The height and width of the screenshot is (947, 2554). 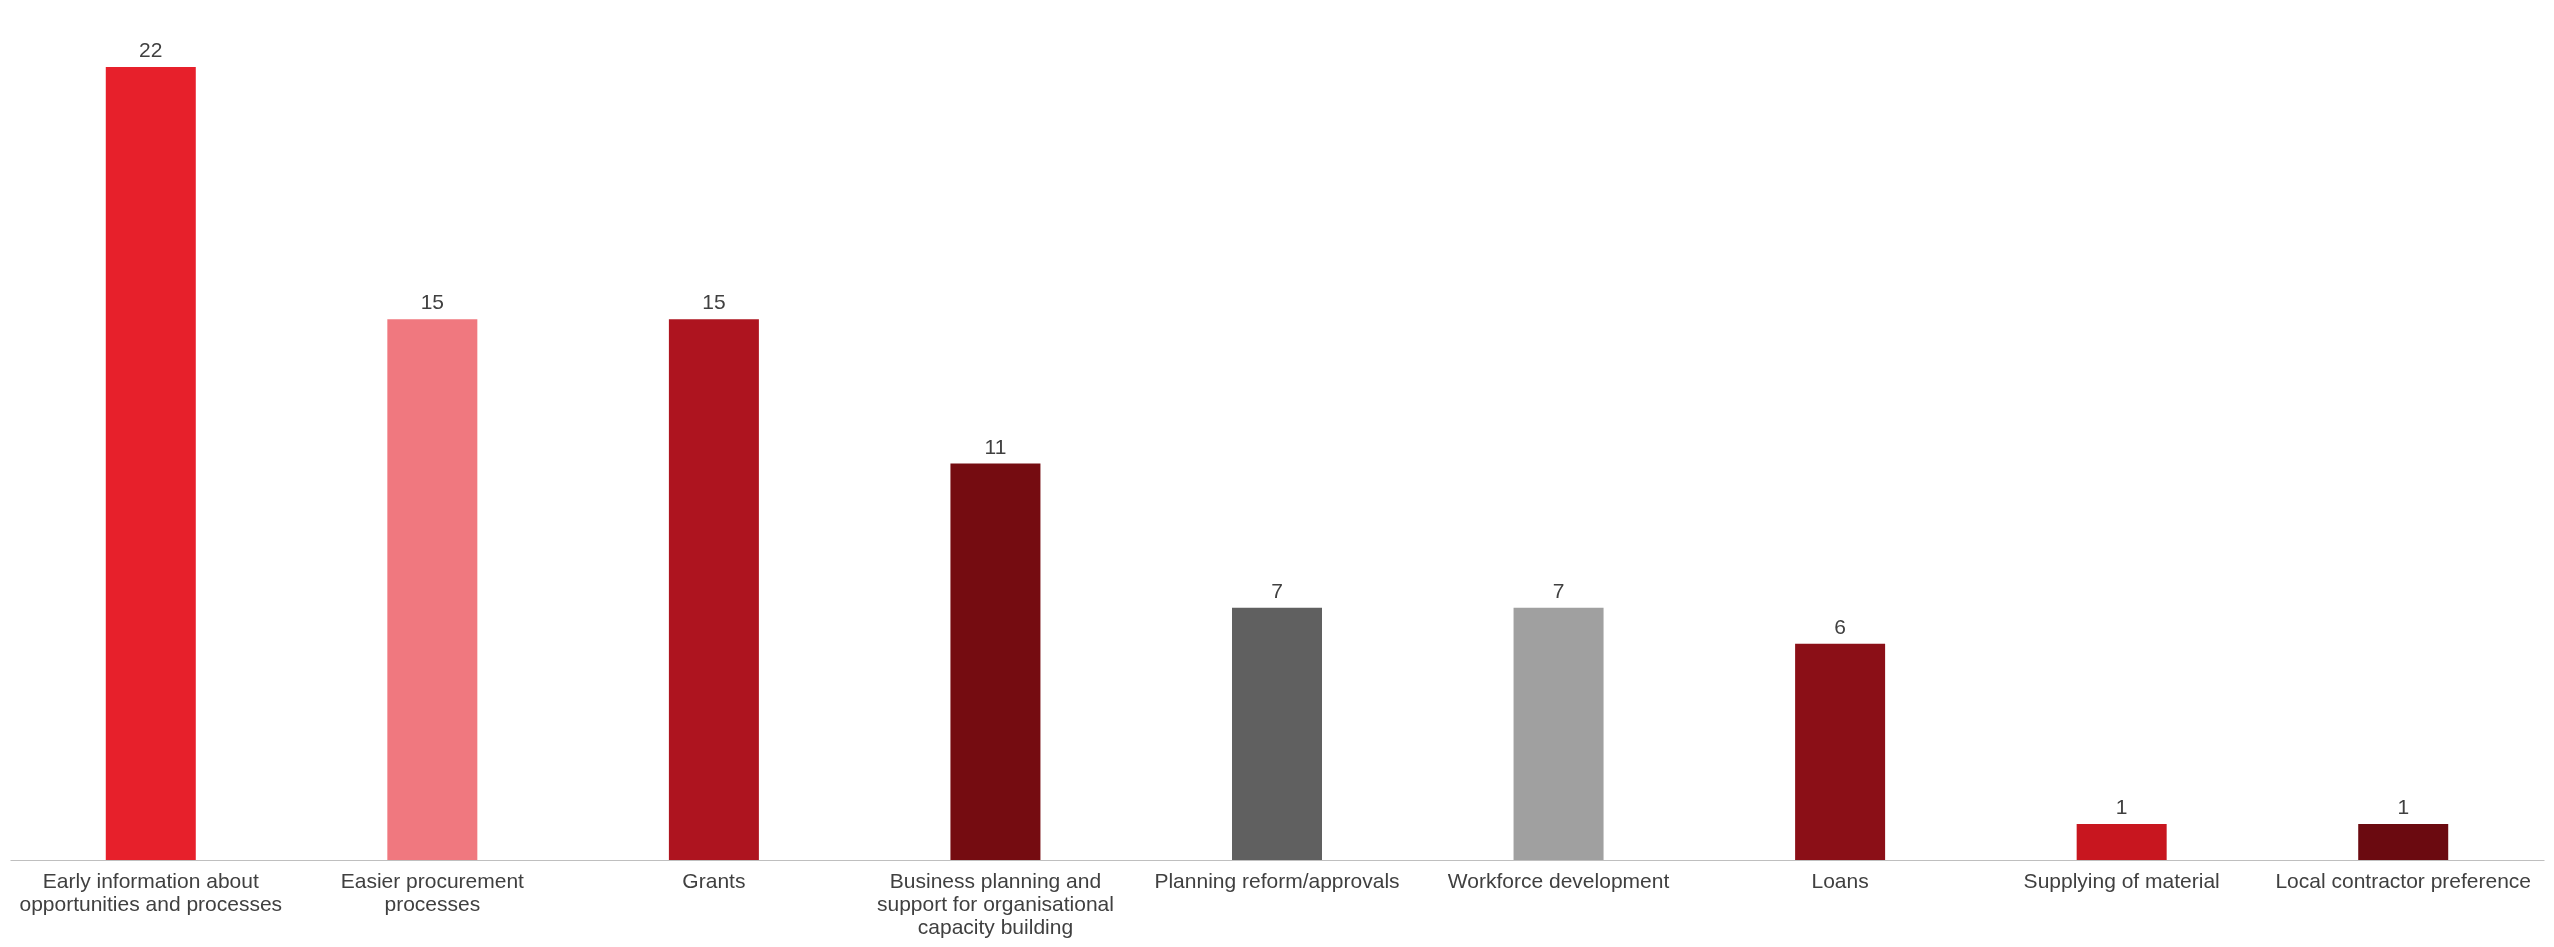 What do you see at coordinates (995, 903) in the screenshot?
I see `x-tick-label: Business planning and support for organisational capacity building` at bounding box center [995, 903].